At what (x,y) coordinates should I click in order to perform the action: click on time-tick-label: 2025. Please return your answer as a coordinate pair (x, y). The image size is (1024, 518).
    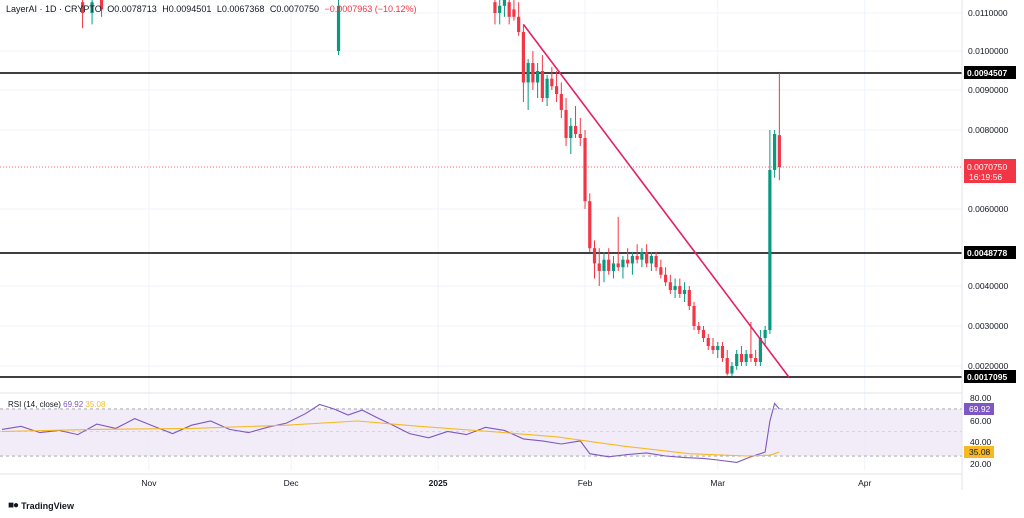
    Looking at the image, I should click on (438, 483).